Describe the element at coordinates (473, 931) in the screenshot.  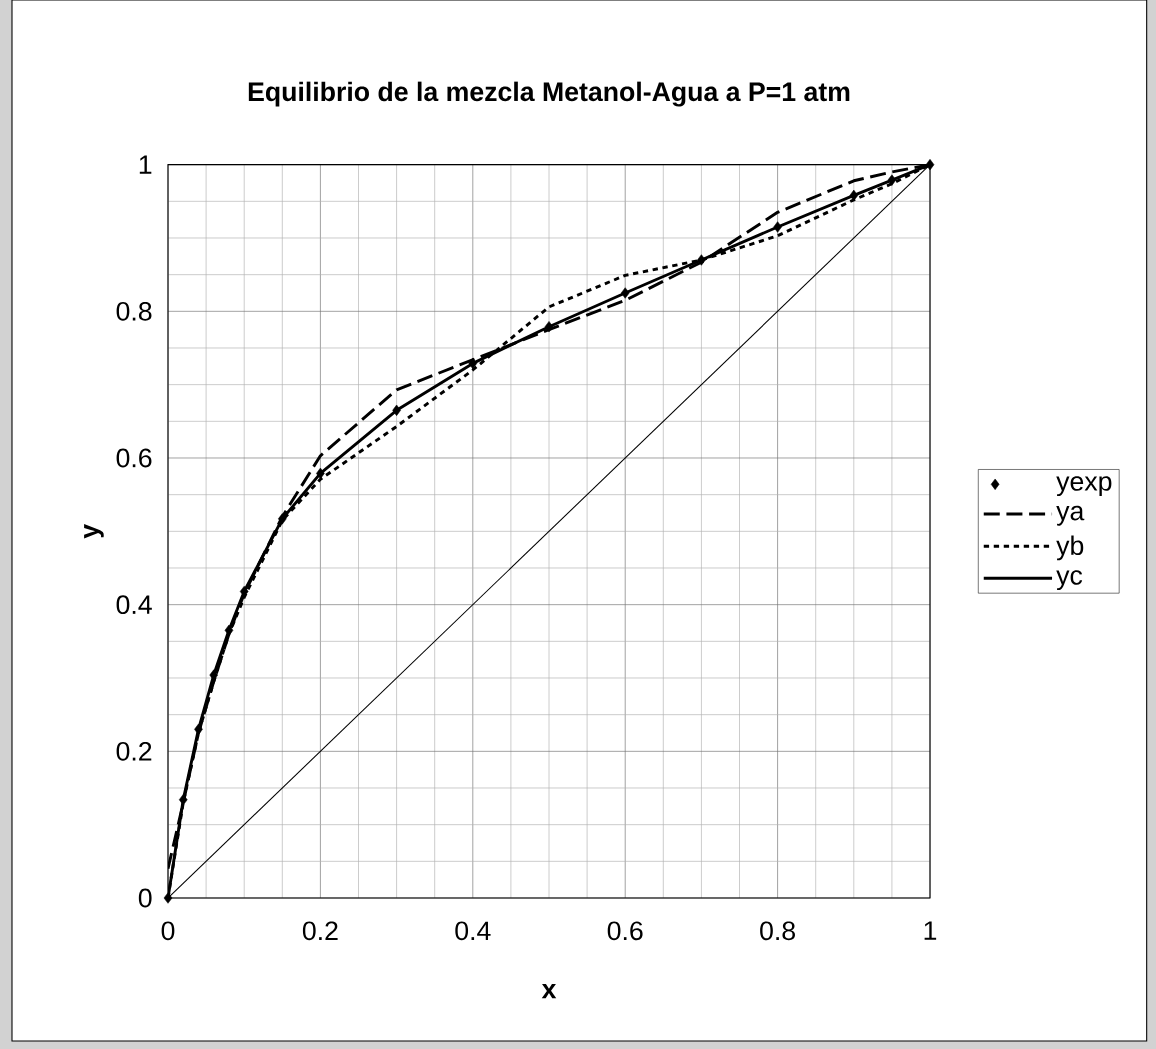
I see `x-tick-label: 0.4` at that location.